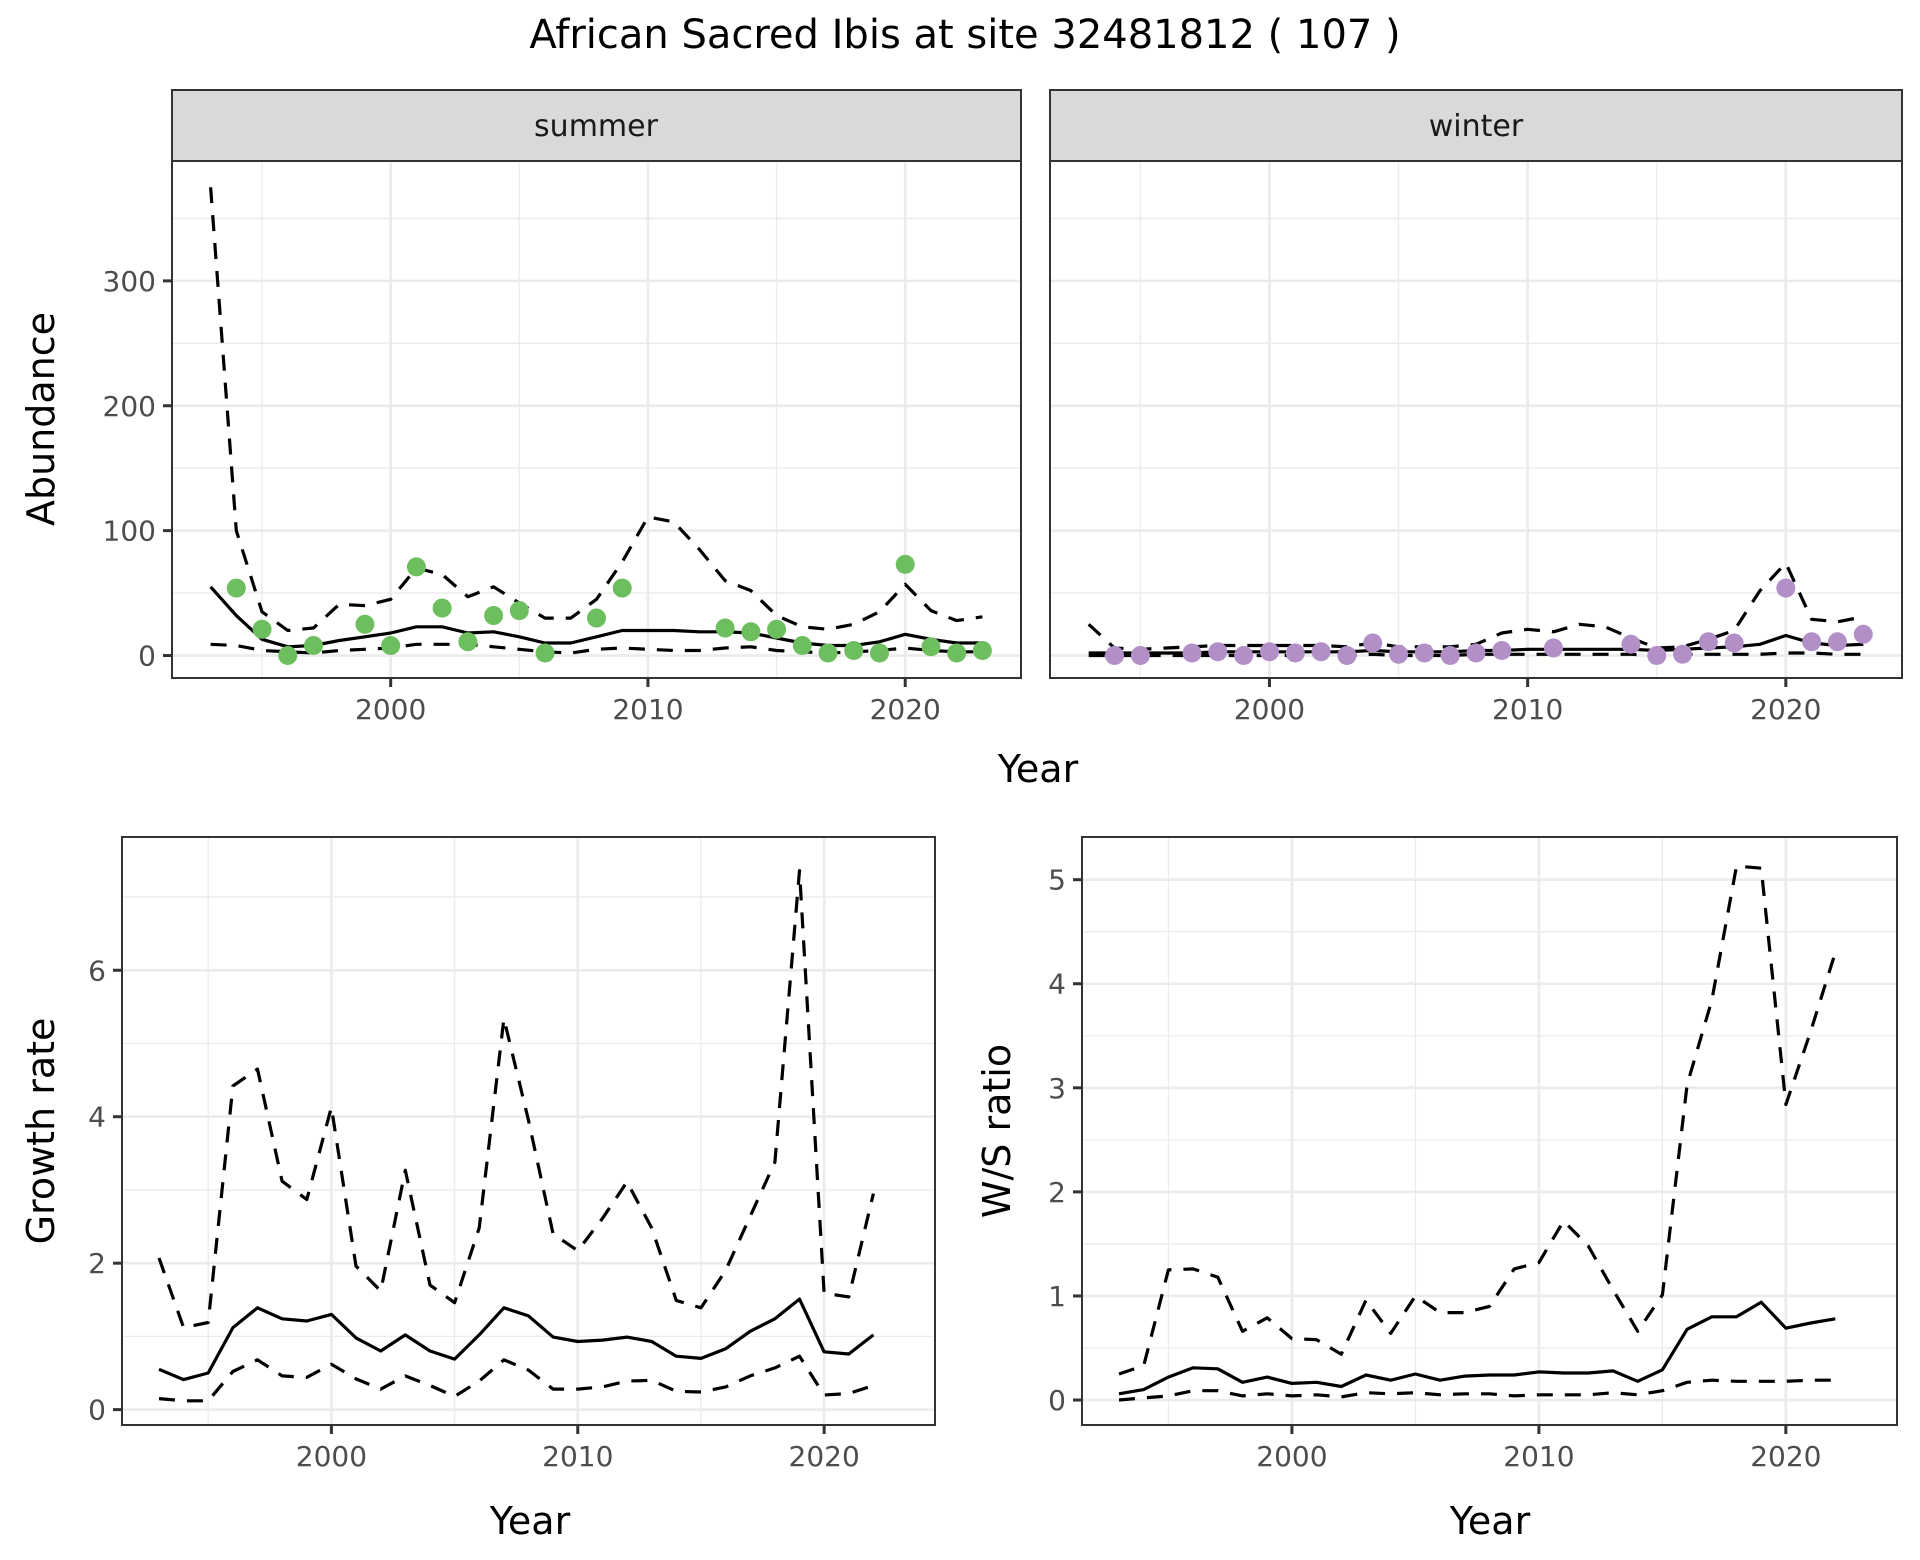  I want to click on strip-winter, so click(1476, 125).